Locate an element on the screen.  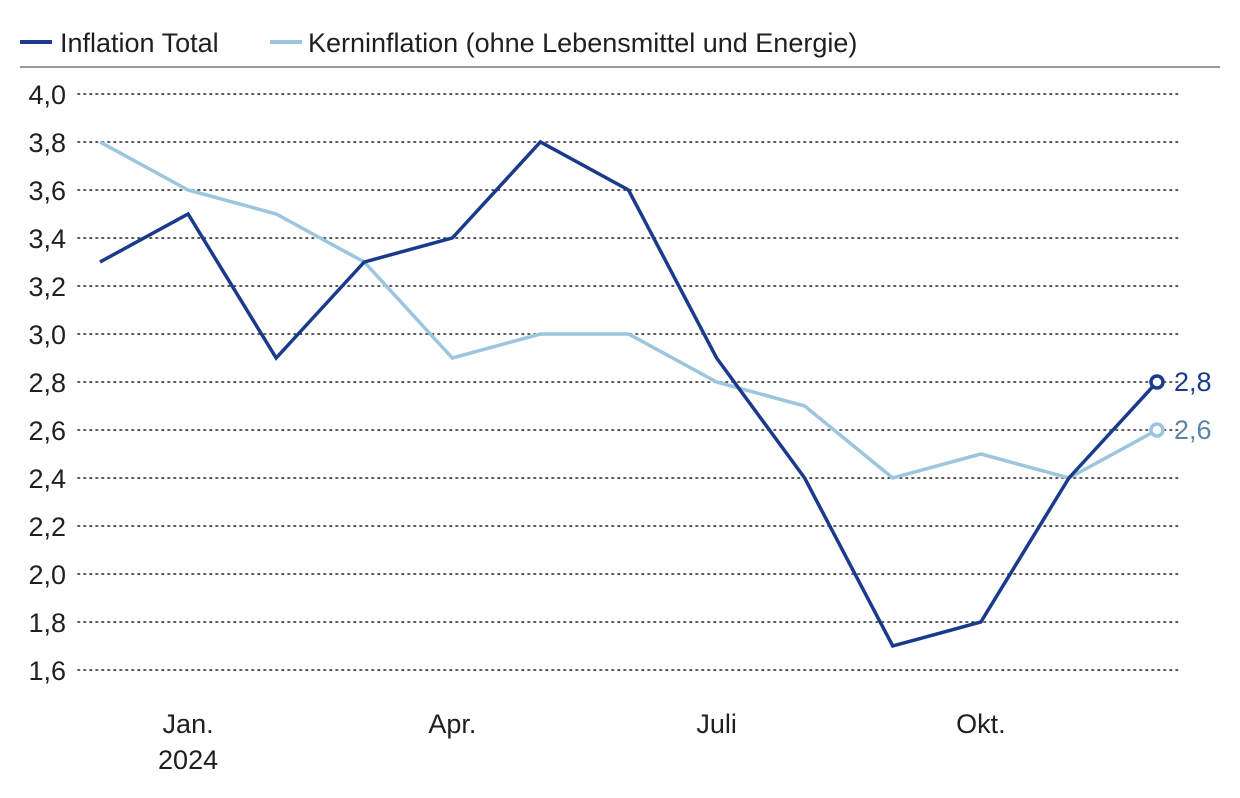
y-axis-ticks: 4,0 3,8 3,6 3,4 3,2 3,0 2,8 2,6 2,4 2,2 2,0 1,8 1,6 is located at coordinates (47, 383).